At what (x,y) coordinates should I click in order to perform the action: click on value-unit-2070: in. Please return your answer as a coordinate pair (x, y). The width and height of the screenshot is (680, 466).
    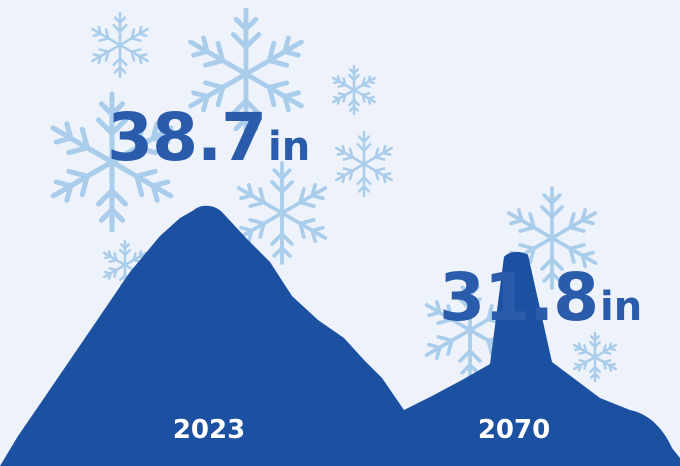
    Looking at the image, I should click on (621, 307).